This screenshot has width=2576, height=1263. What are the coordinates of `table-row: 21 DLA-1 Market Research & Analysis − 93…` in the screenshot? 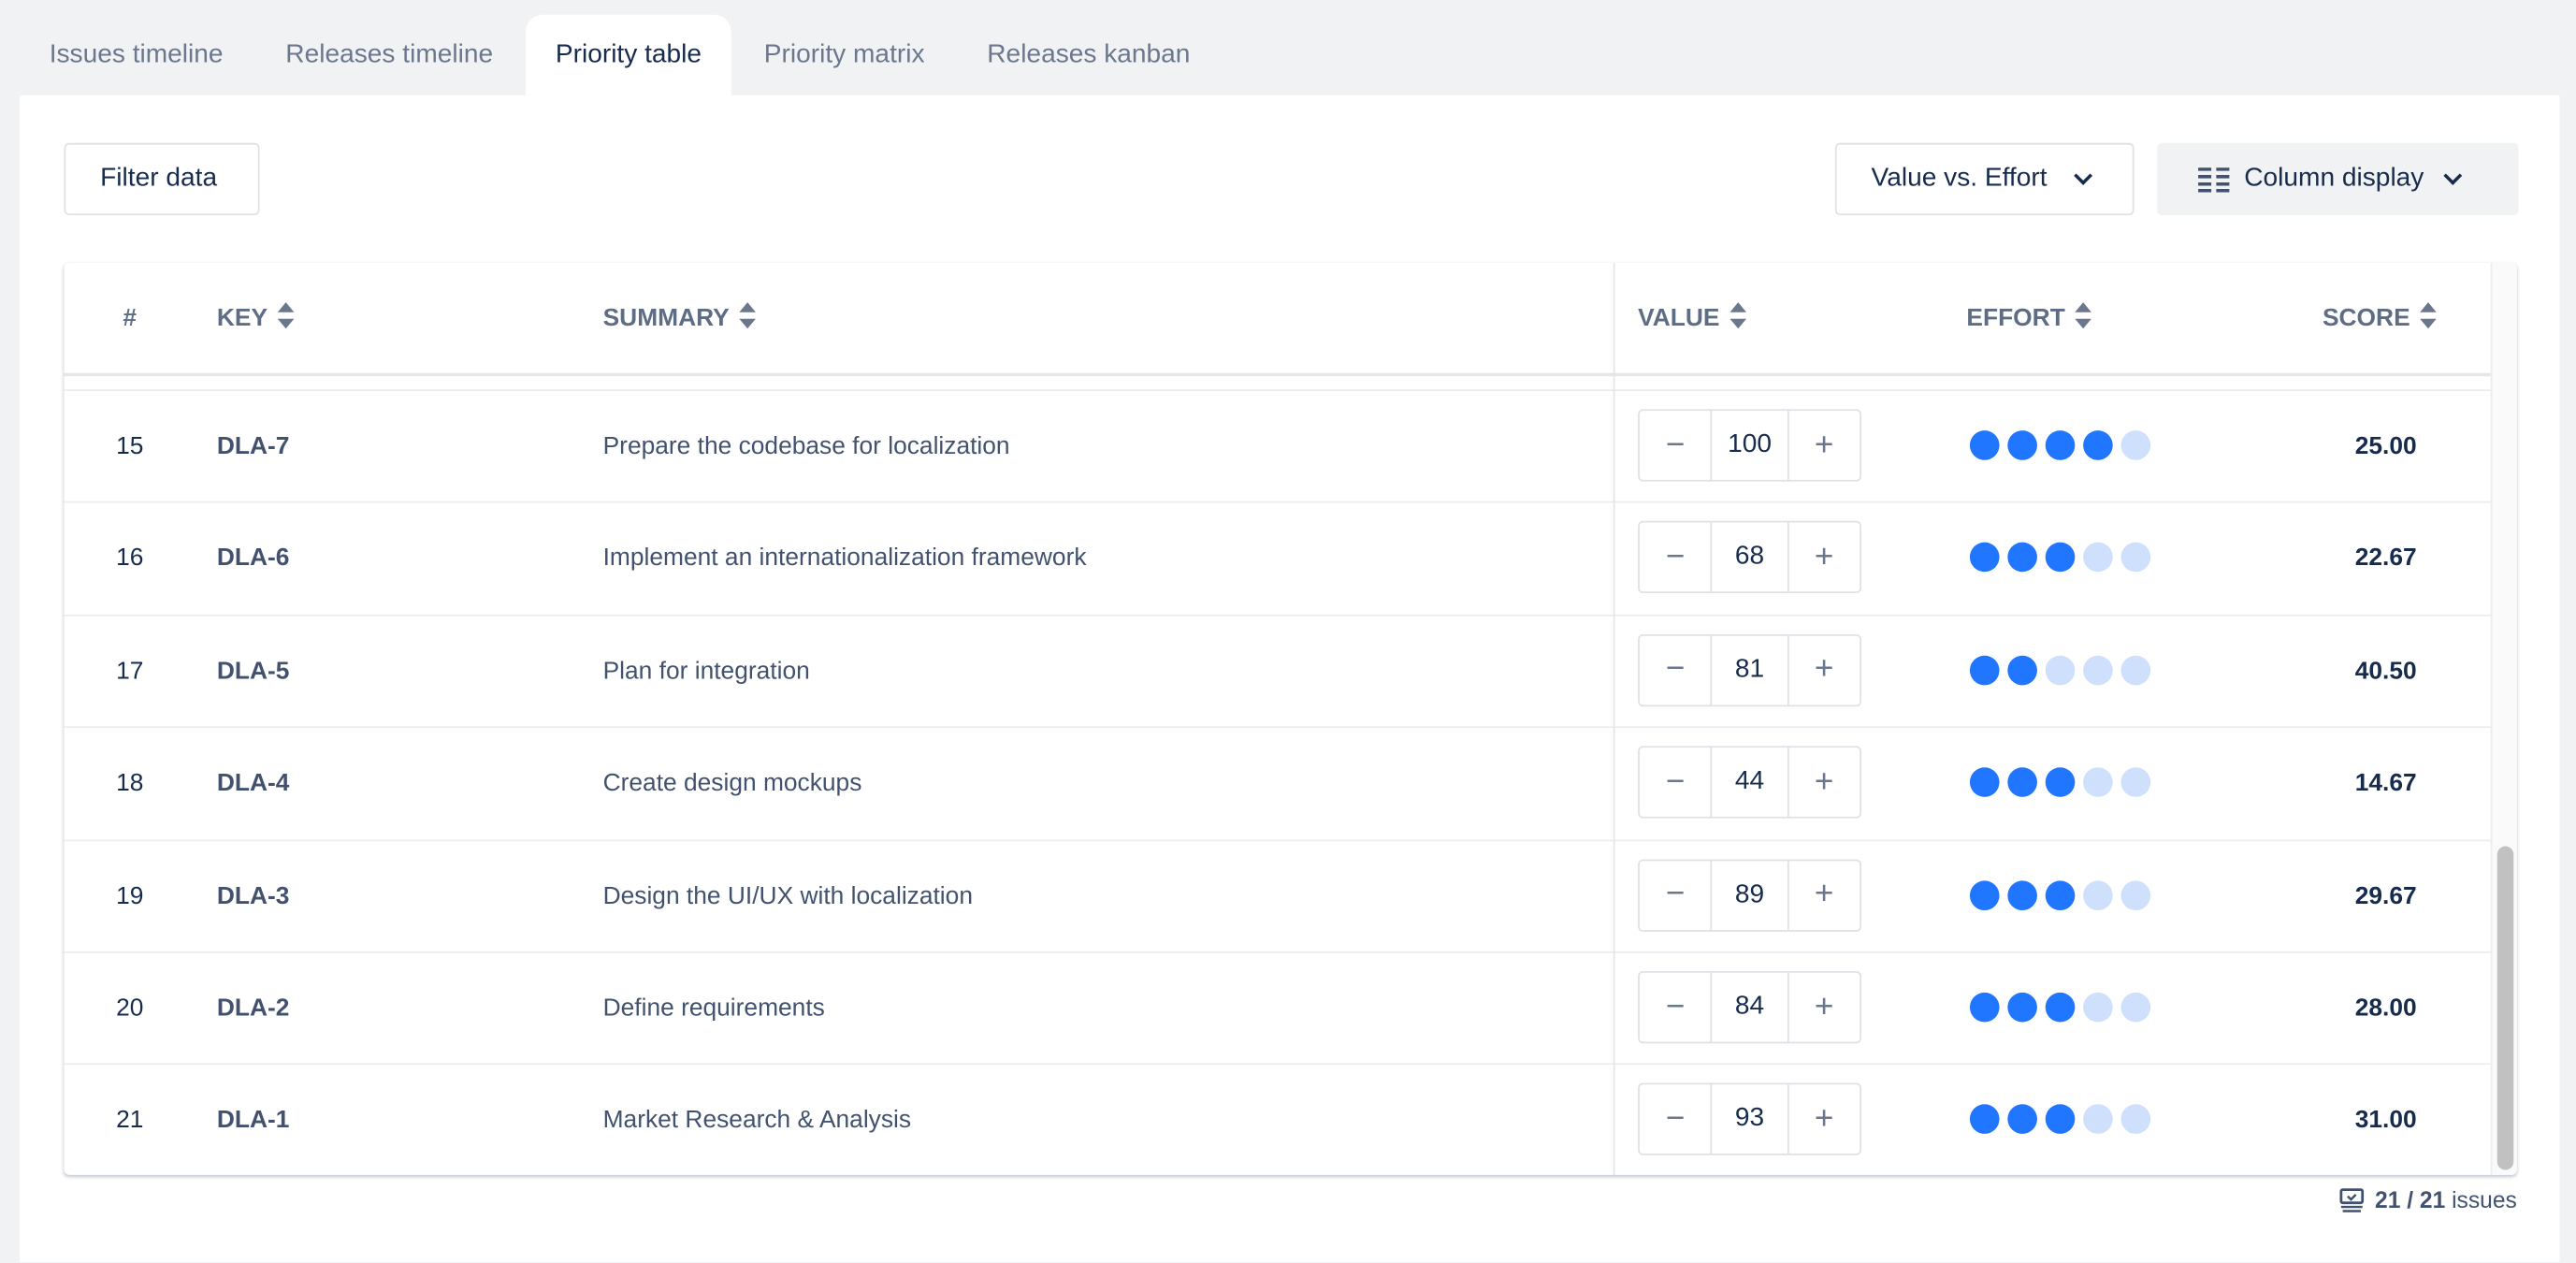 It's located at (1278, 1119).